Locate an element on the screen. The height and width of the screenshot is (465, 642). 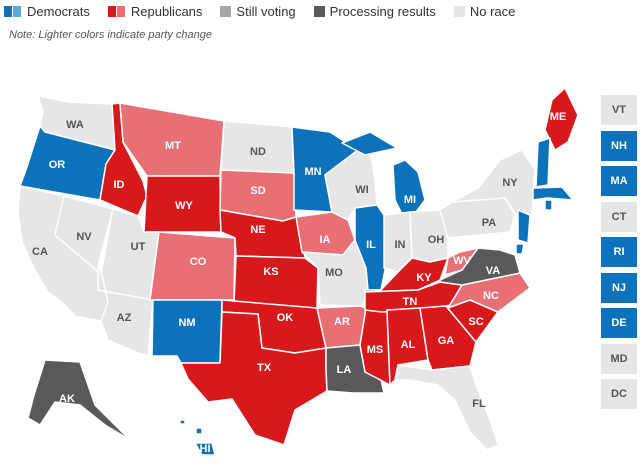
legend-label-still-voting: Still voting is located at coordinates (266, 11).